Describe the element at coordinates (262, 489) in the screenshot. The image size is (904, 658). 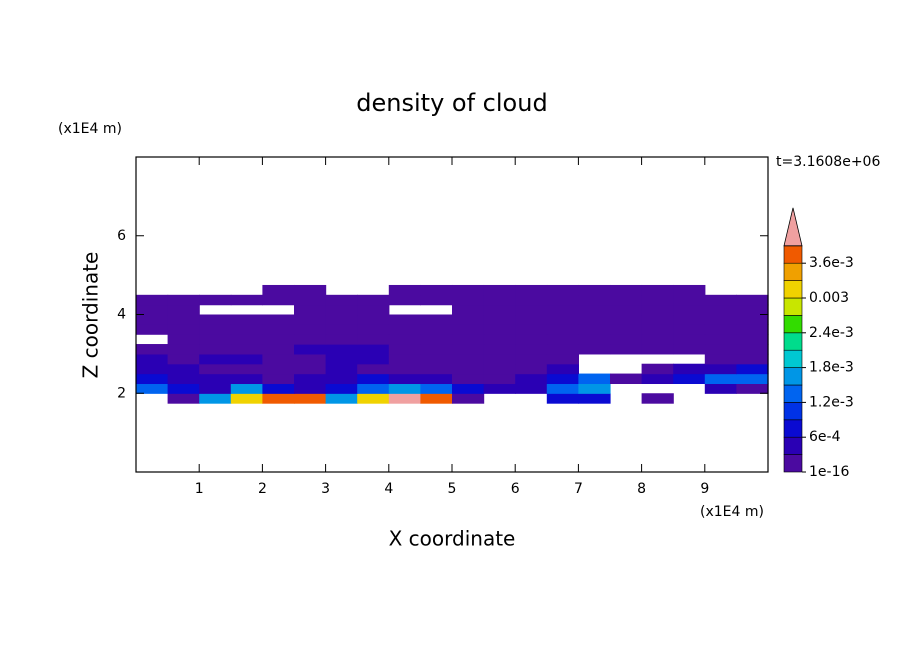
I see `x-tick-label: 2` at that location.